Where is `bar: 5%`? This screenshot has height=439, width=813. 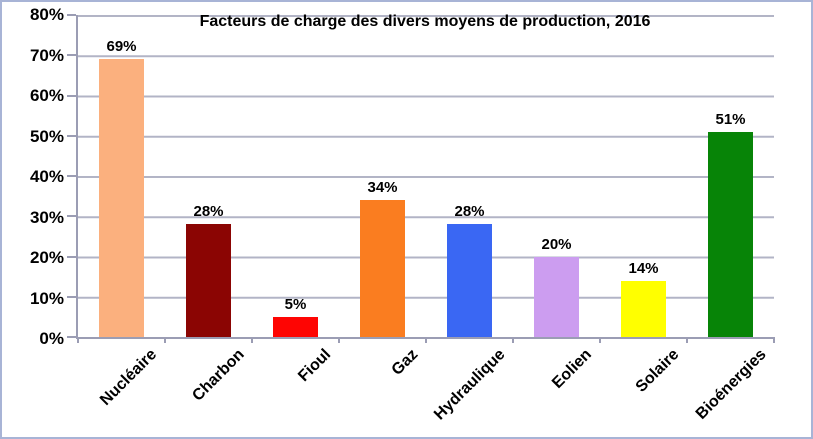 bar: 5% is located at coordinates (295, 316).